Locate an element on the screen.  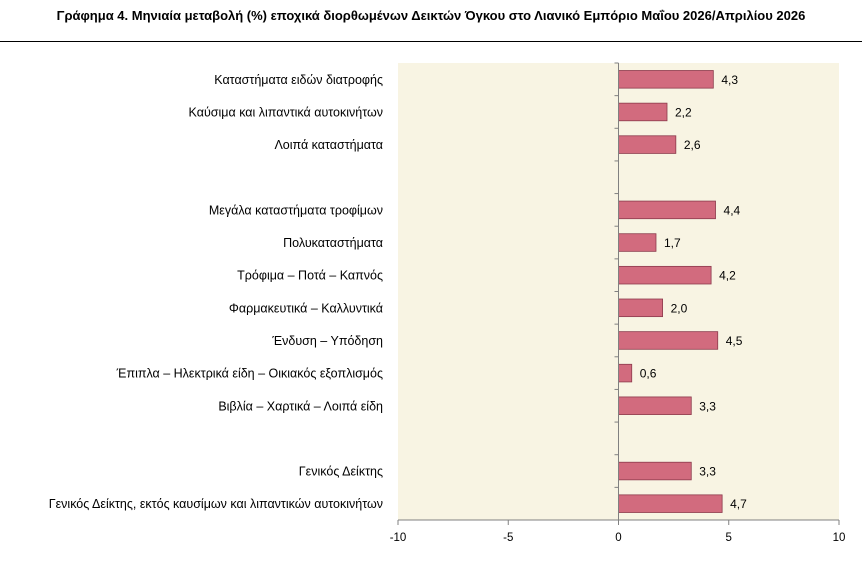
x-tick-label: -10 is located at coordinates (398, 538).